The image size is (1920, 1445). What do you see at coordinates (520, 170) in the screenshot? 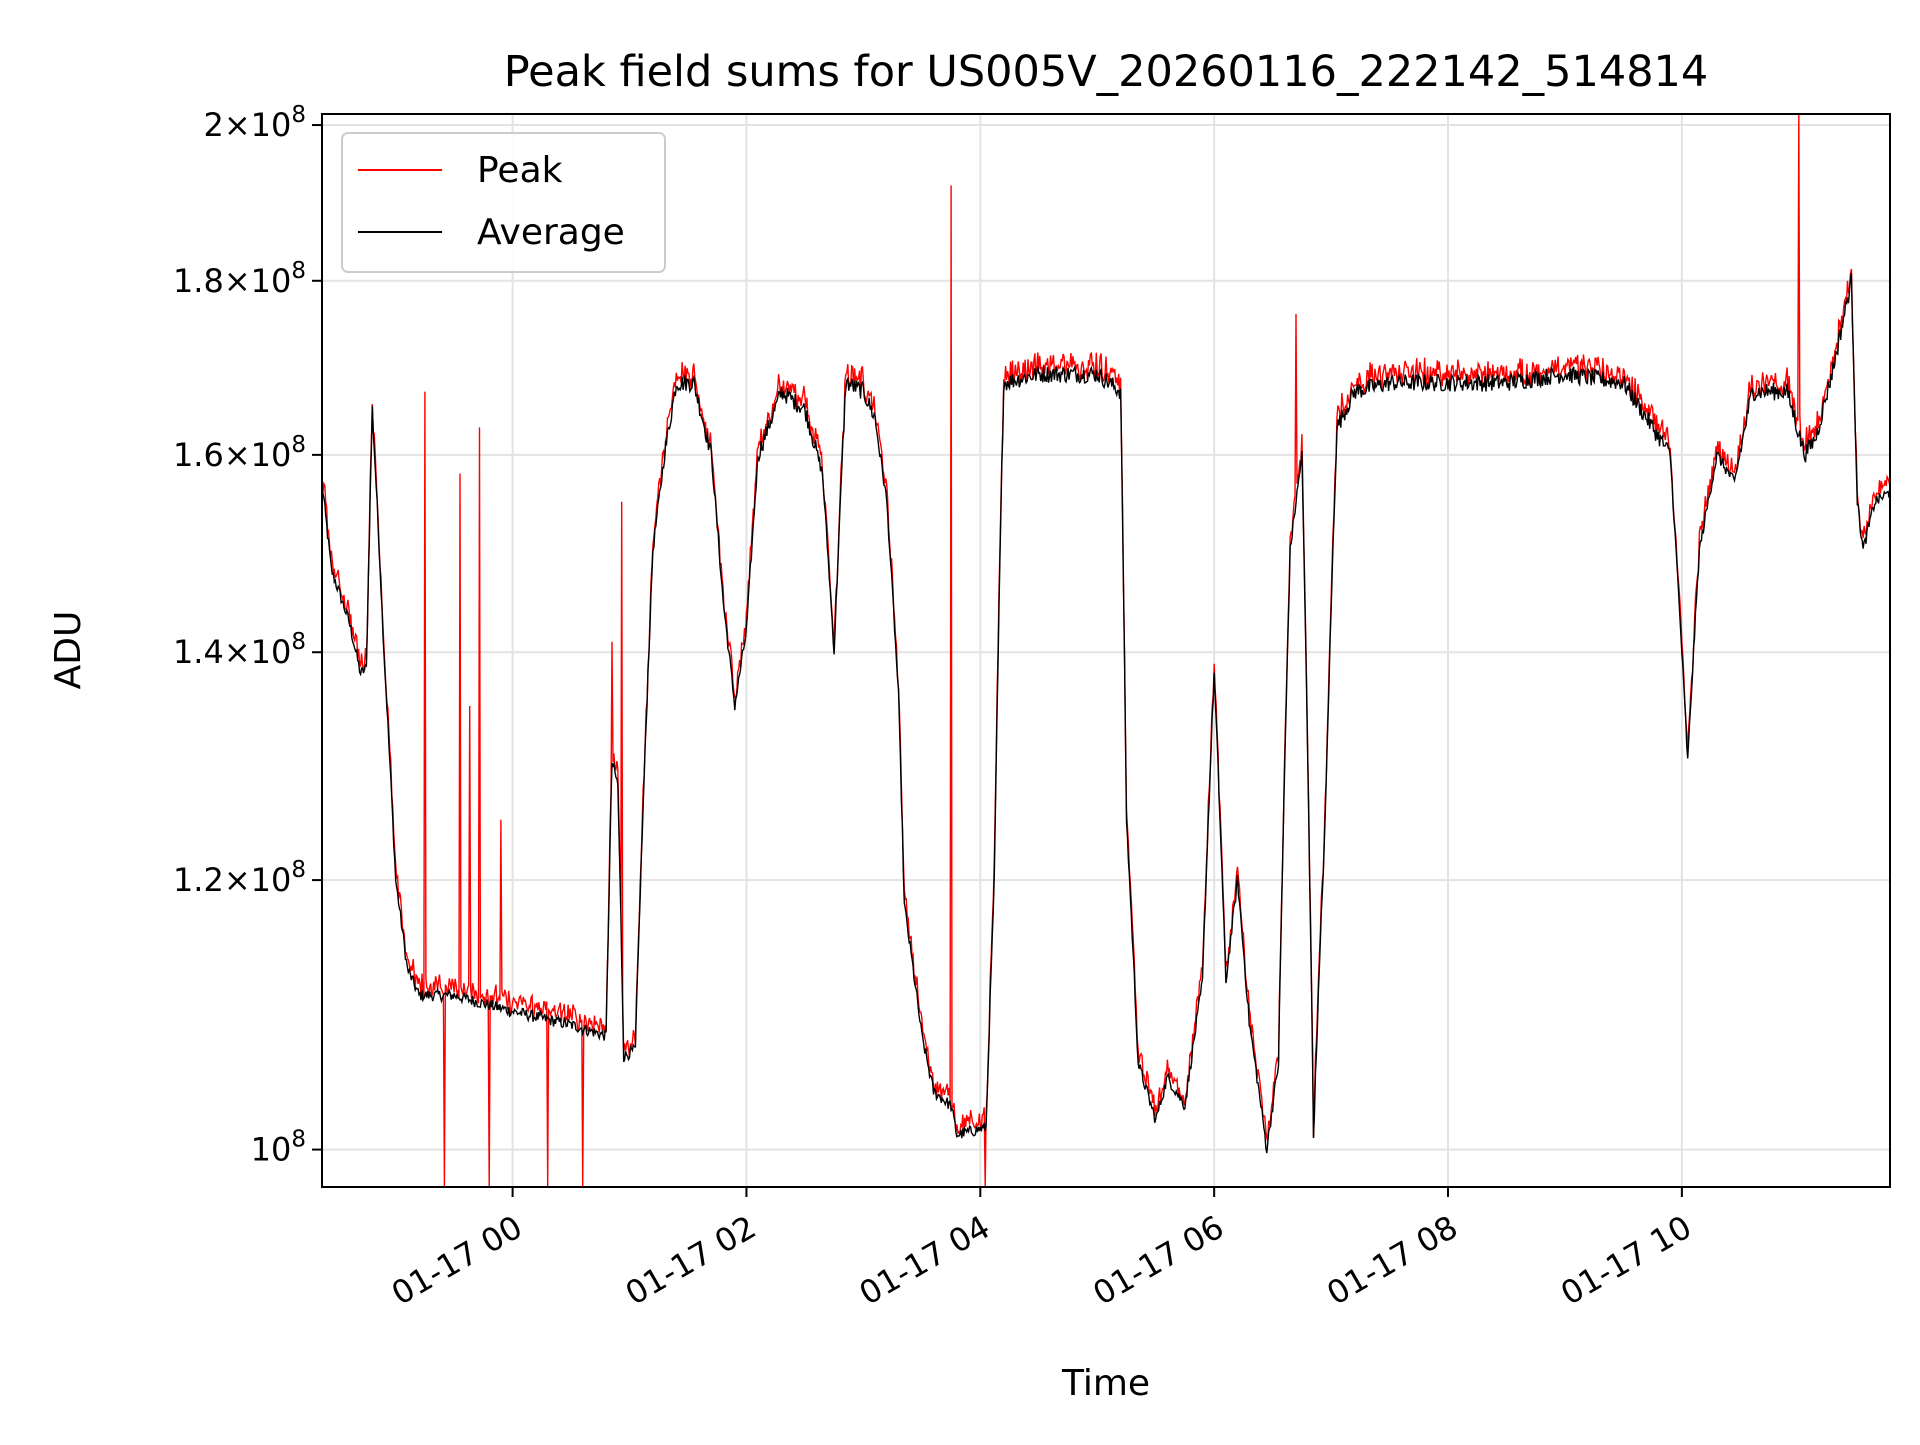
I see `legend-label-peak: Peak` at bounding box center [520, 170].